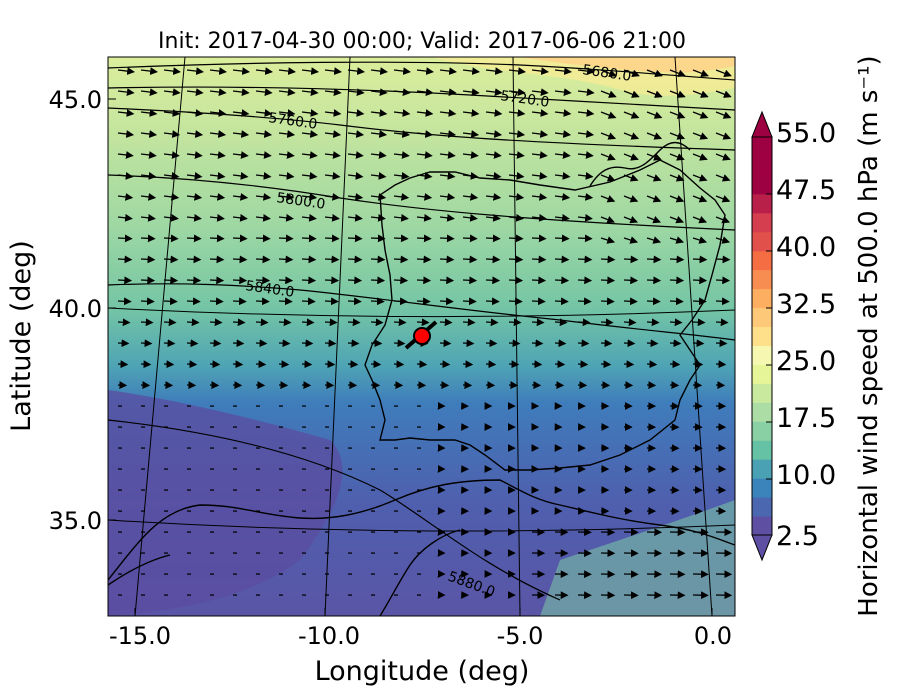  What do you see at coordinates (606, 73) in the screenshot?
I see `contour-label: 5680.0` at bounding box center [606, 73].